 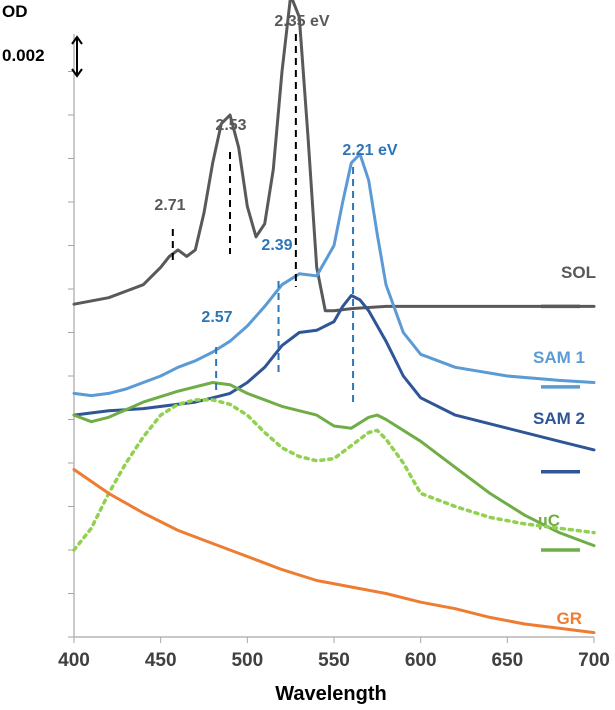 What do you see at coordinates (77, 40) in the screenshot?
I see `scale-bar-arrow-up` at bounding box center [77, 40].